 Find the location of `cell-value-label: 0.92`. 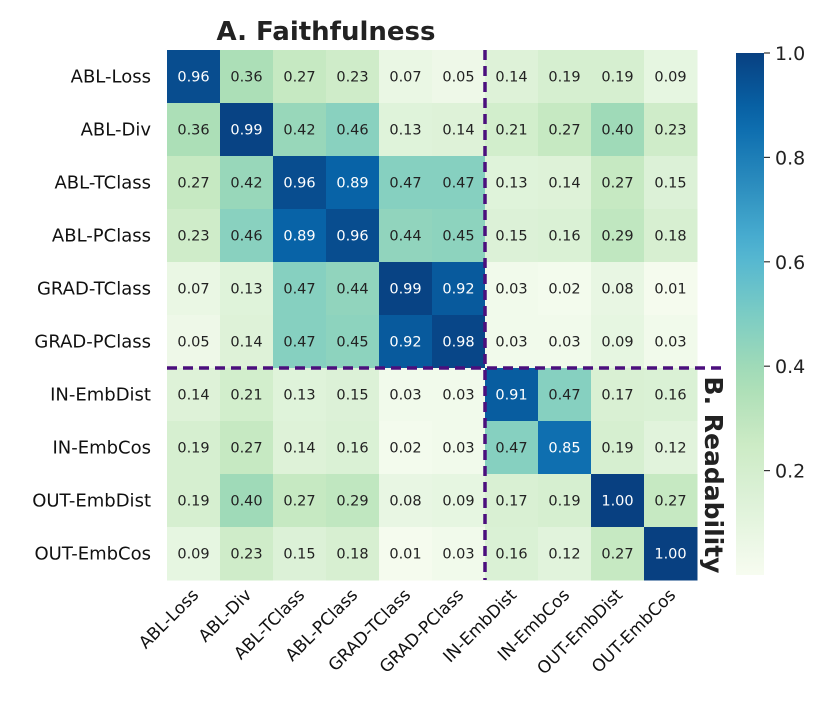

cell-value-label: 0.92 is located at coordinates (405, 343).